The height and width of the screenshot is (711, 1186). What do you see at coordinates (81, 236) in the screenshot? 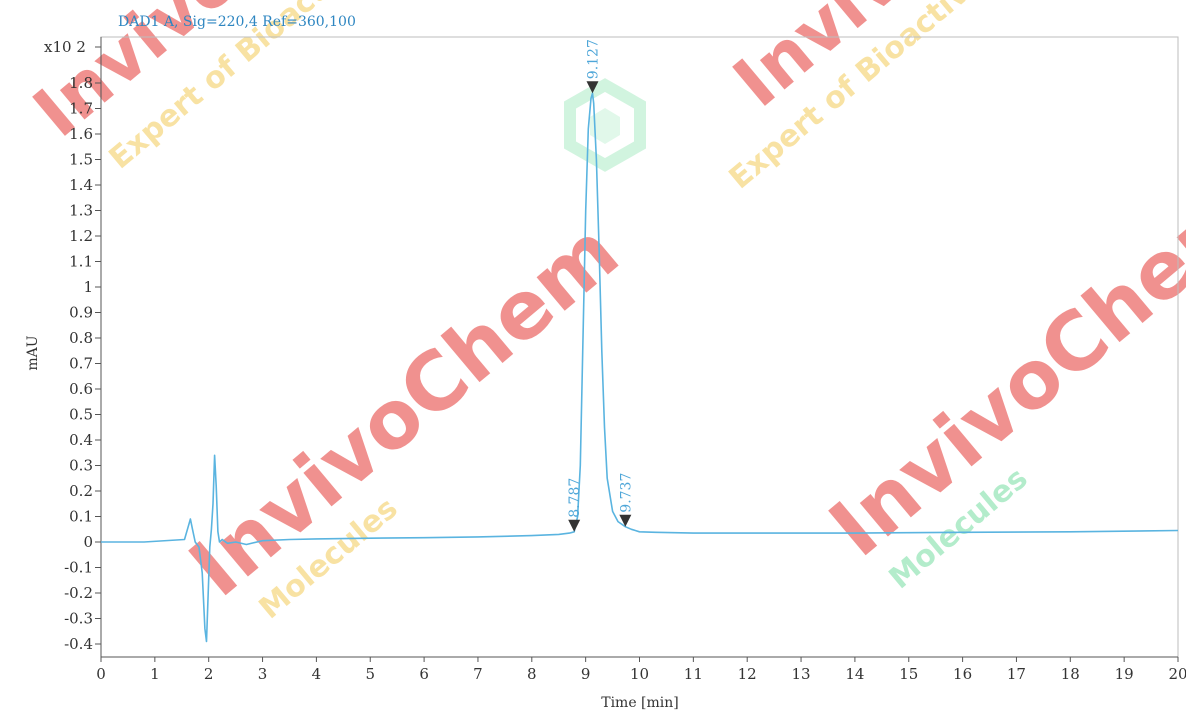
I see `y-tick-label: 1.2` at bounding box center [81, 236].